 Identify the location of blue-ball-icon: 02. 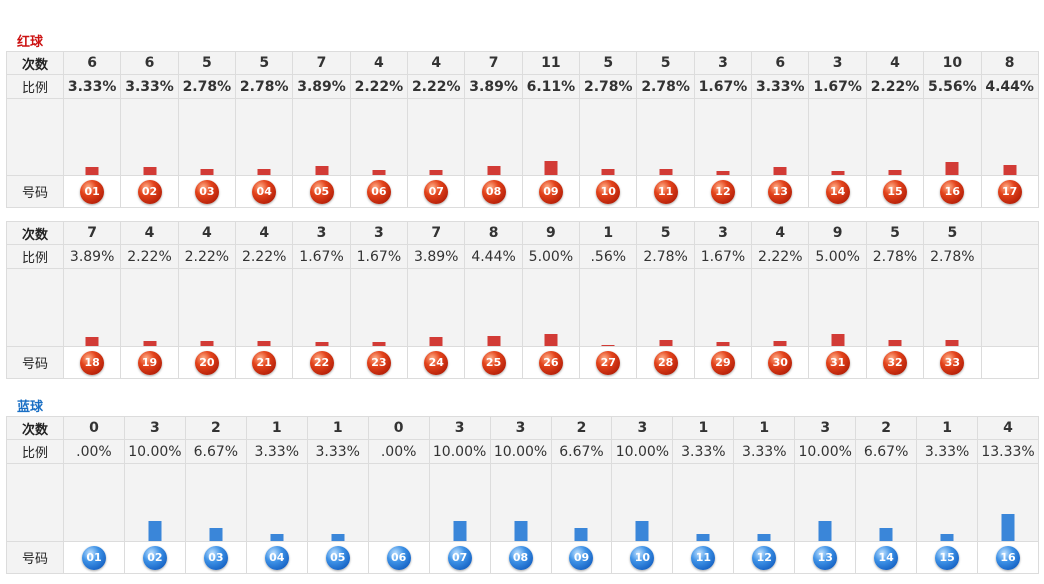
(154, 557).